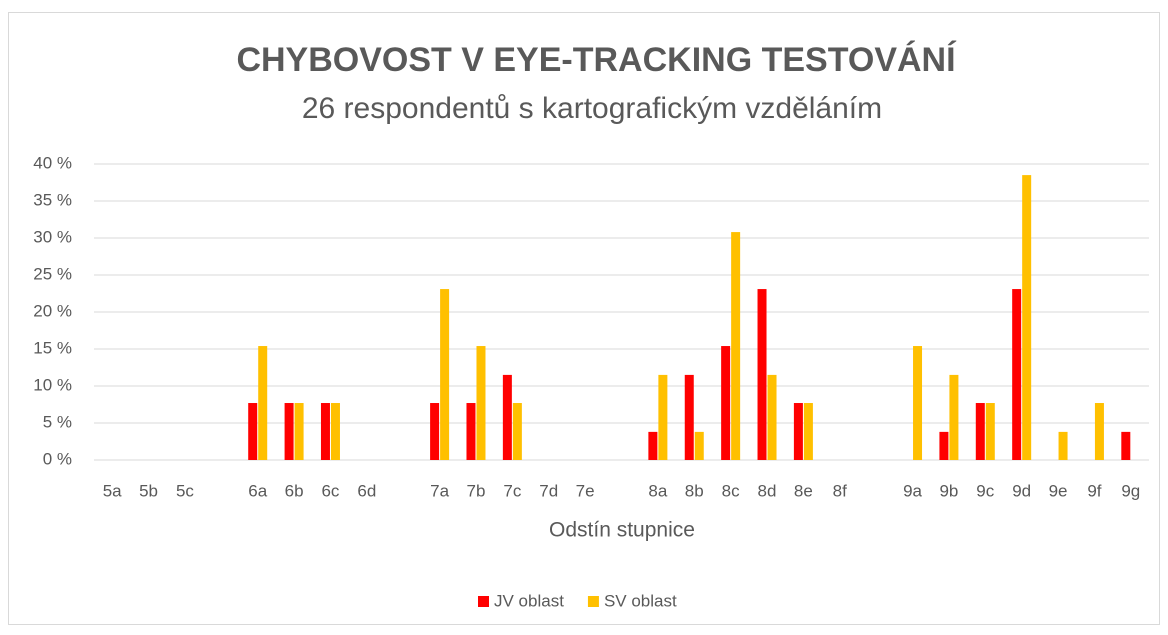  Describe the element at coordinates (57, 421) in the screenshot. I see `y-tick-label: 5 %` at that location.